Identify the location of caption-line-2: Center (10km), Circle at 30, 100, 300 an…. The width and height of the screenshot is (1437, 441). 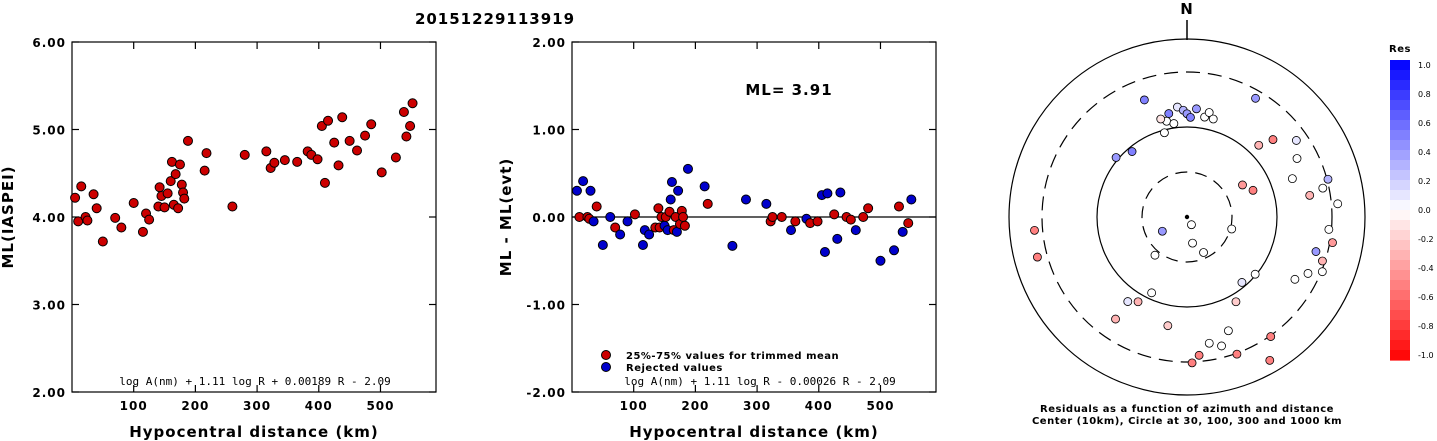
(1187, 421).